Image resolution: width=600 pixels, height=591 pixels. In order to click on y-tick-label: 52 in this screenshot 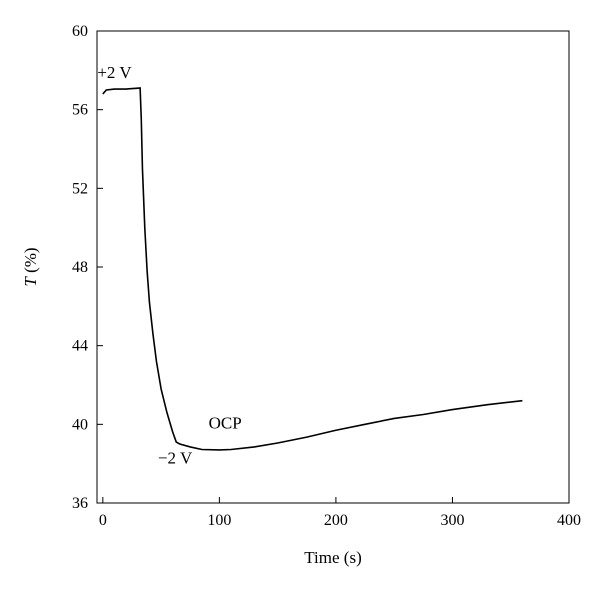, I will do `click(80, 188)`.